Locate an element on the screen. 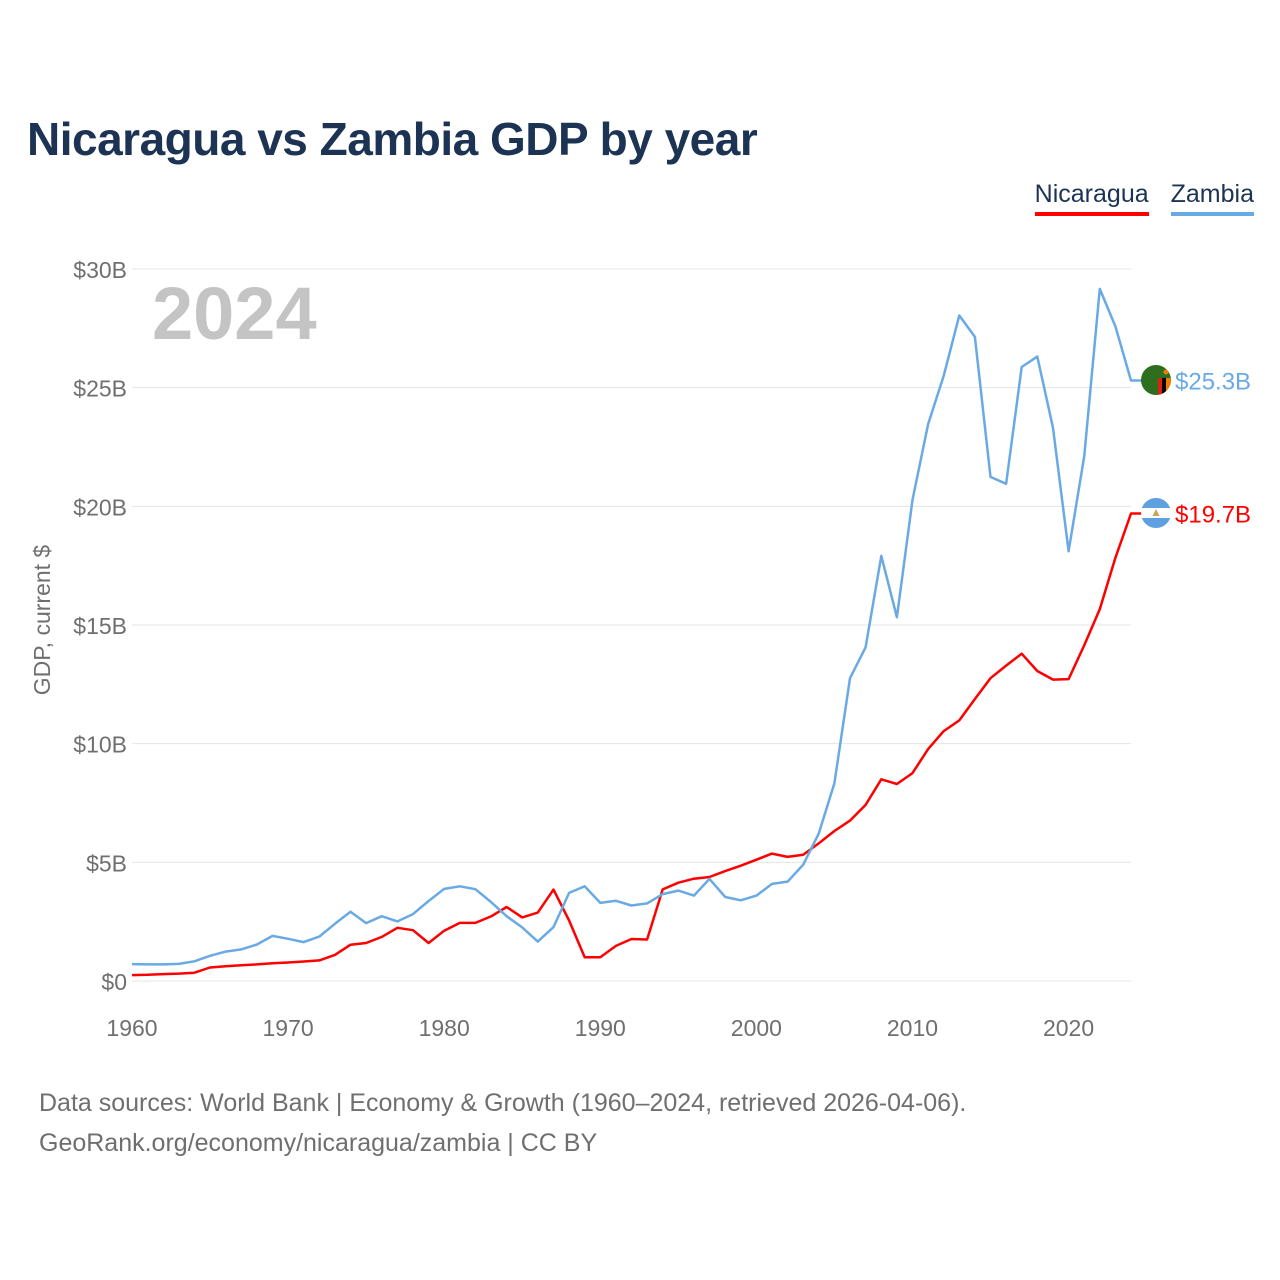  x-tick-label: 1990 is located at coordinates (600, 1028).